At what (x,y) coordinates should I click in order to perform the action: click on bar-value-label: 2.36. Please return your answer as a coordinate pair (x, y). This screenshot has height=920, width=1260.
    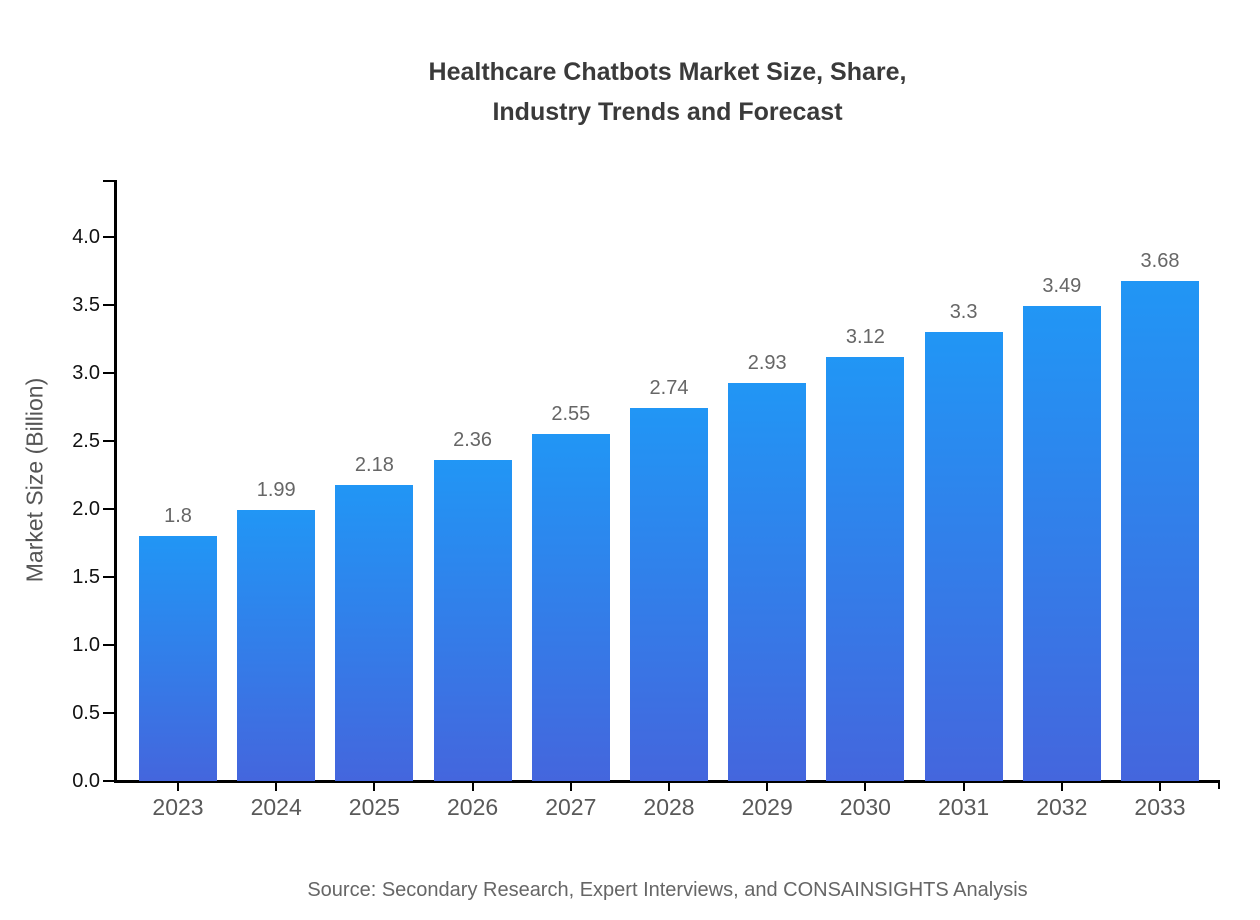
    Looking at the image, I should click on (473, 440).